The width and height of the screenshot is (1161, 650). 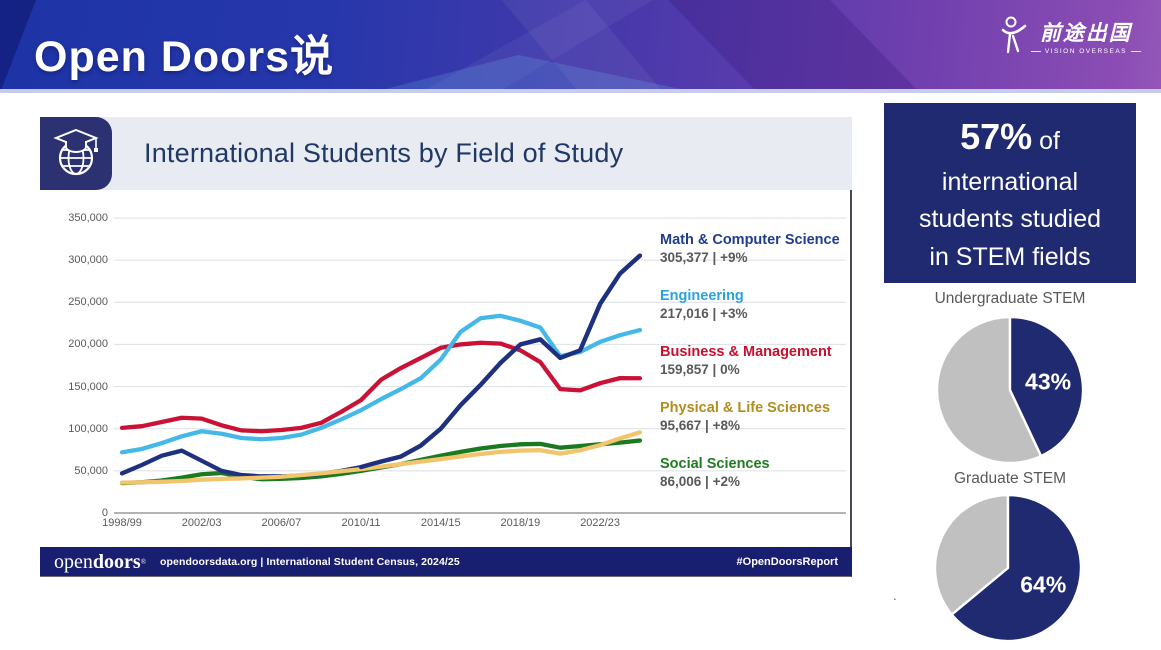 I want to click on hashtag-text: #OpenDoorsReport, so click(x=787, y=561).